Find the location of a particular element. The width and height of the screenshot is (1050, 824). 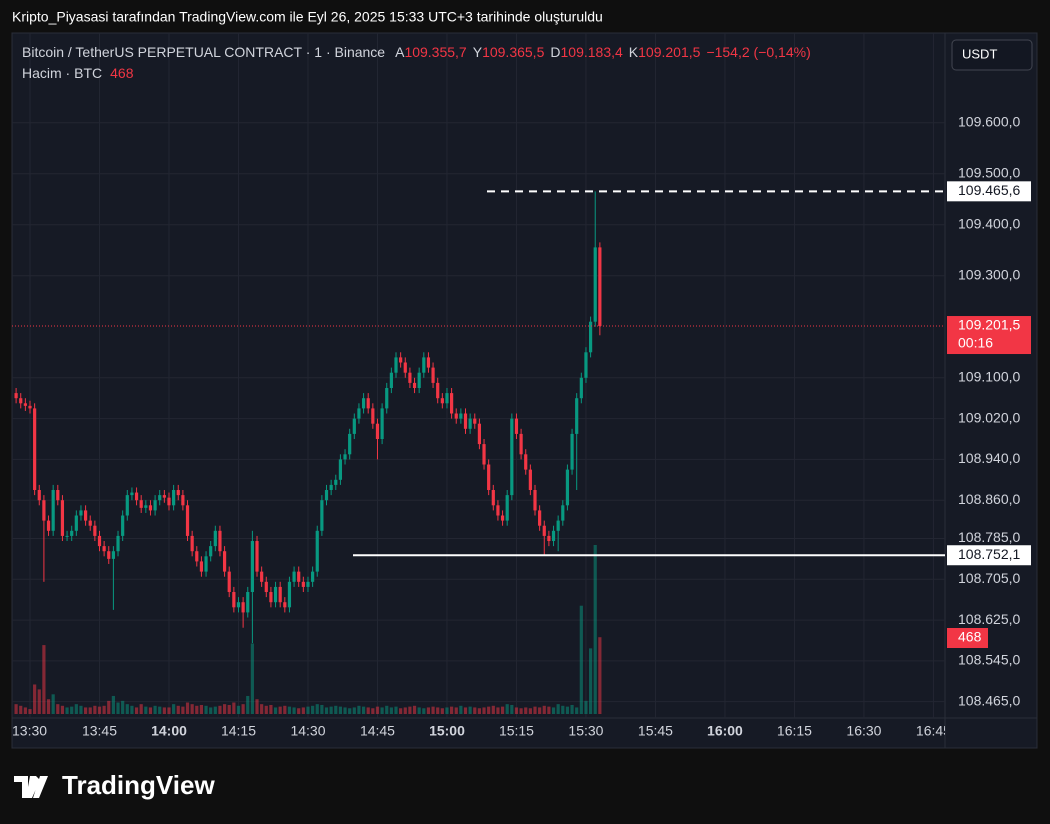

y-tick-label: 108.860,0 is located at coordinates (989, 499).